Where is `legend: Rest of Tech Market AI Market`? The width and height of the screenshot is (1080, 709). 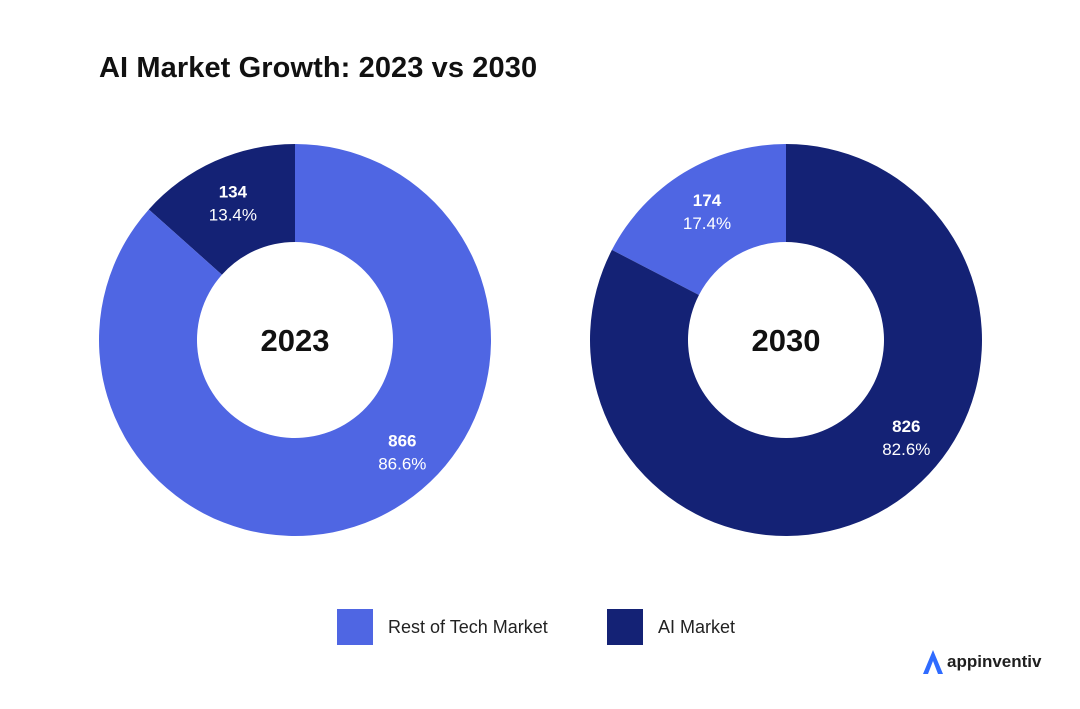 legend: Rest of Tech Market AI Market is located at coordinates (540, 627).